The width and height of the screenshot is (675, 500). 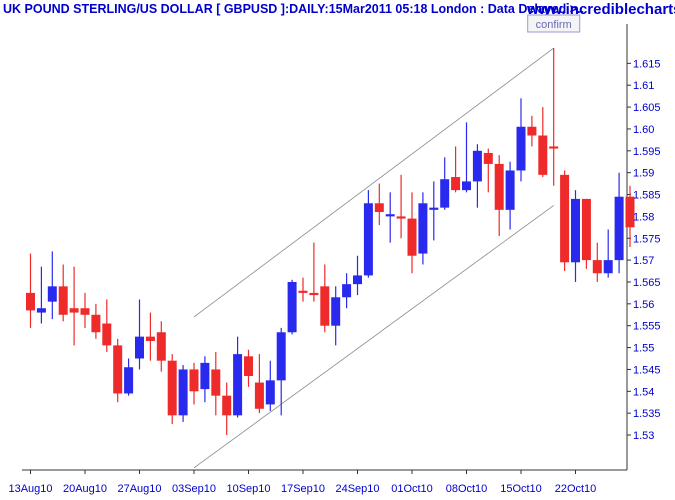 I want to click on y-tick-label: 1.555, so click(x=647, y=327).